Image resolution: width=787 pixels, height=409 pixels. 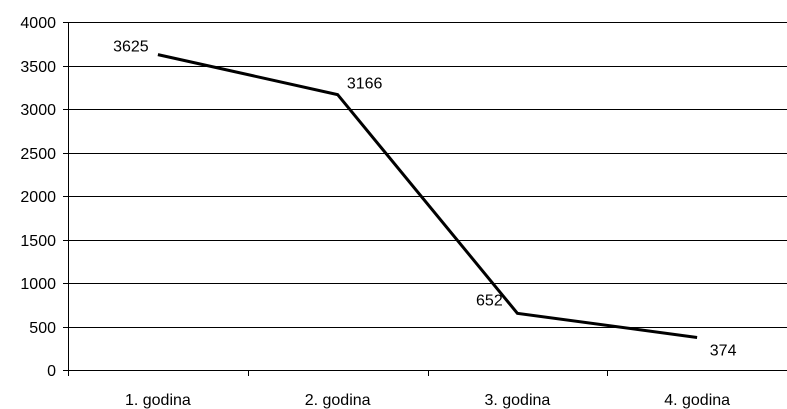 What do you see at coordinates (38, 241) in the screenshot?
I see `y-tick-label: 1500` at bounding box center [38, 241].